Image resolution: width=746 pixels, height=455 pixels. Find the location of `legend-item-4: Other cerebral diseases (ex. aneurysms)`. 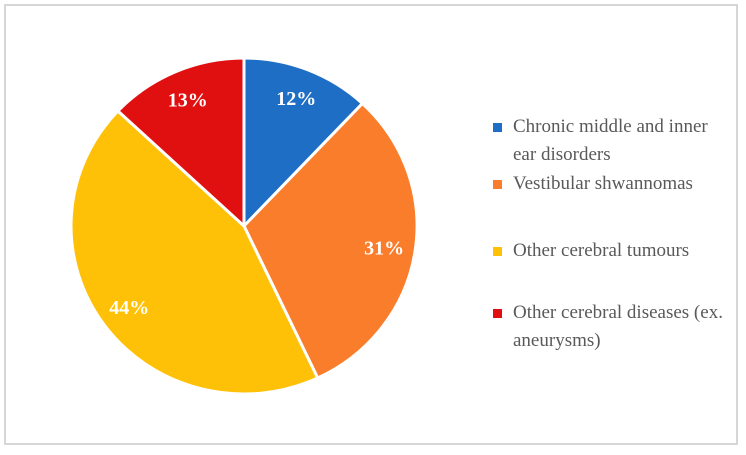

legend-item-4: Other cerebral diseases (ex. aneurysms) is located at coordinates (614, 327).